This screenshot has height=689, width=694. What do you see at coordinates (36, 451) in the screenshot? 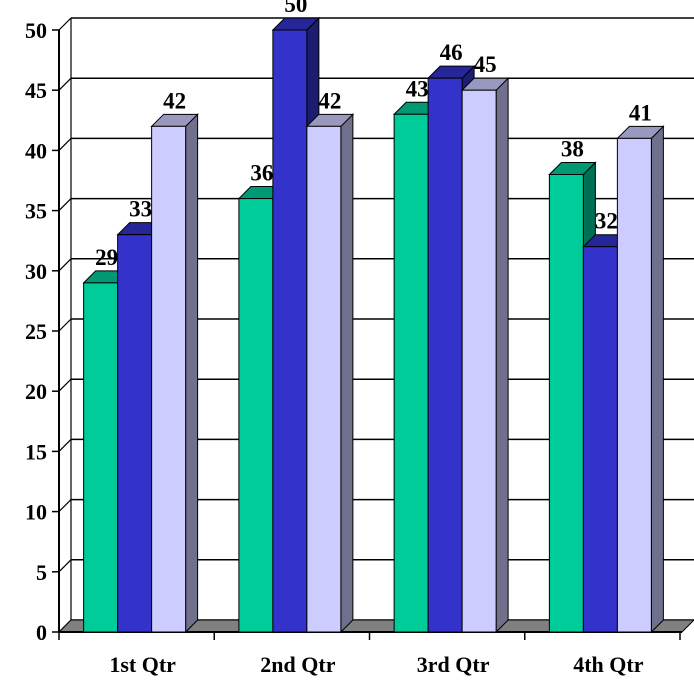
I see `y-tick-label: 15` at bounding box center [36, 451].